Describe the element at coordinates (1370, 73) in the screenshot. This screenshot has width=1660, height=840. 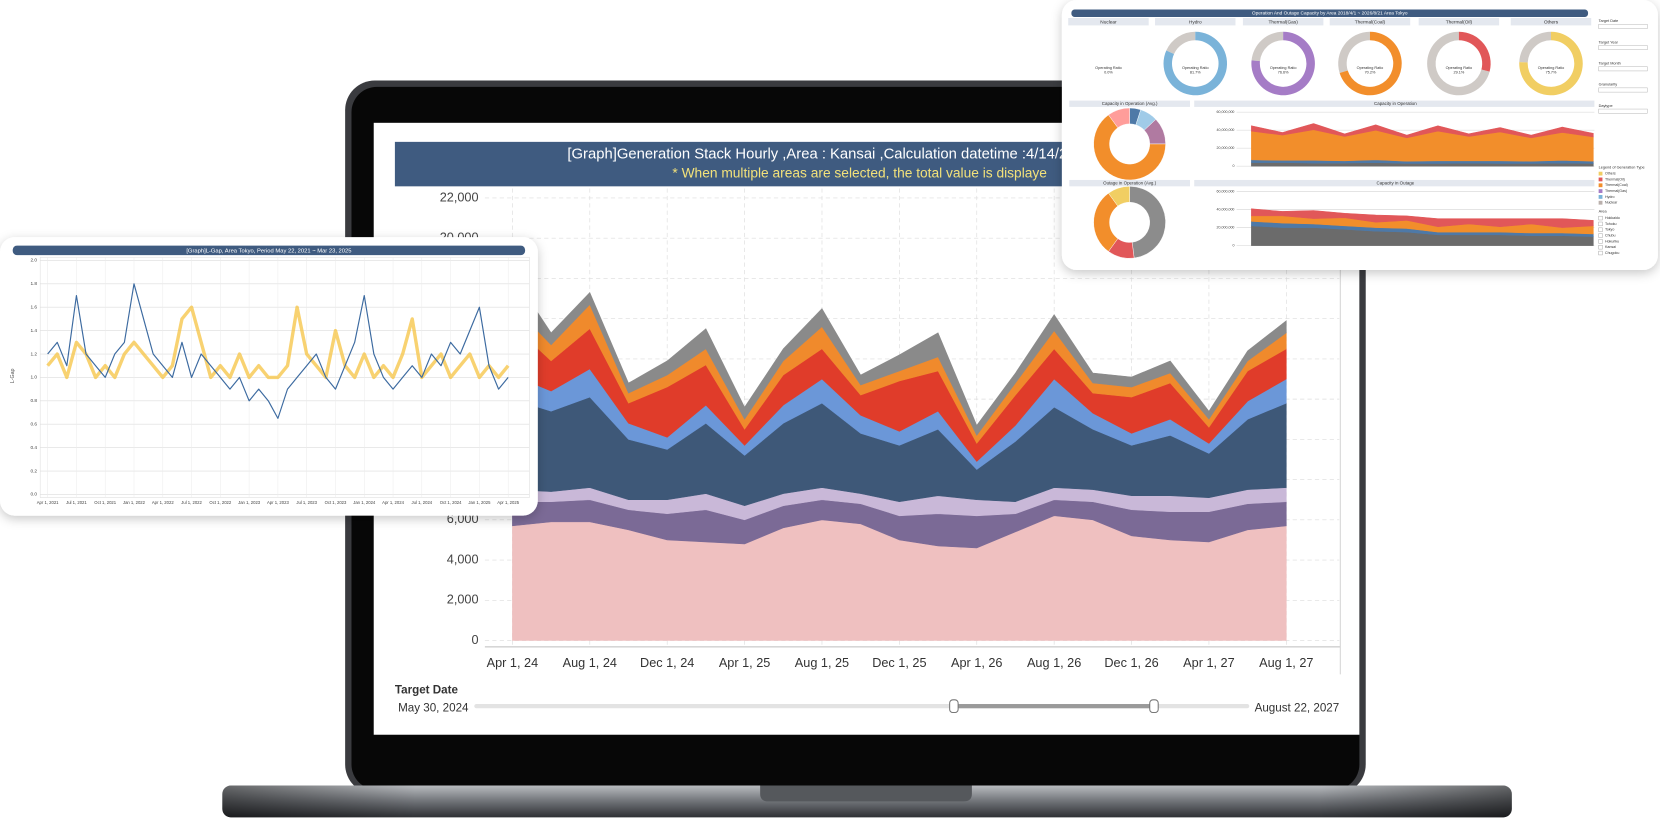
I see `donut-value: 70.2%` at that location.